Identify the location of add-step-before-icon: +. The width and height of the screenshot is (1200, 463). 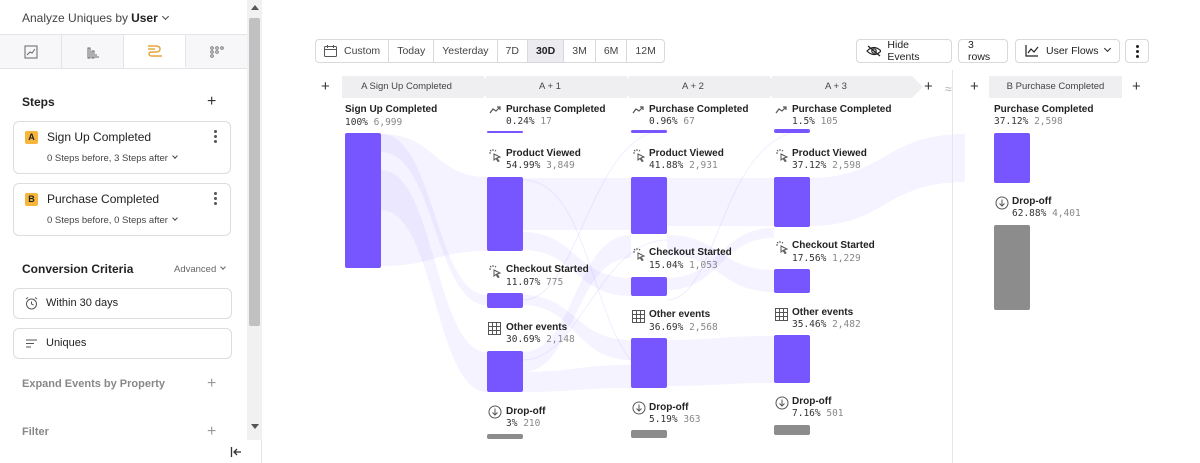
(325, 86).